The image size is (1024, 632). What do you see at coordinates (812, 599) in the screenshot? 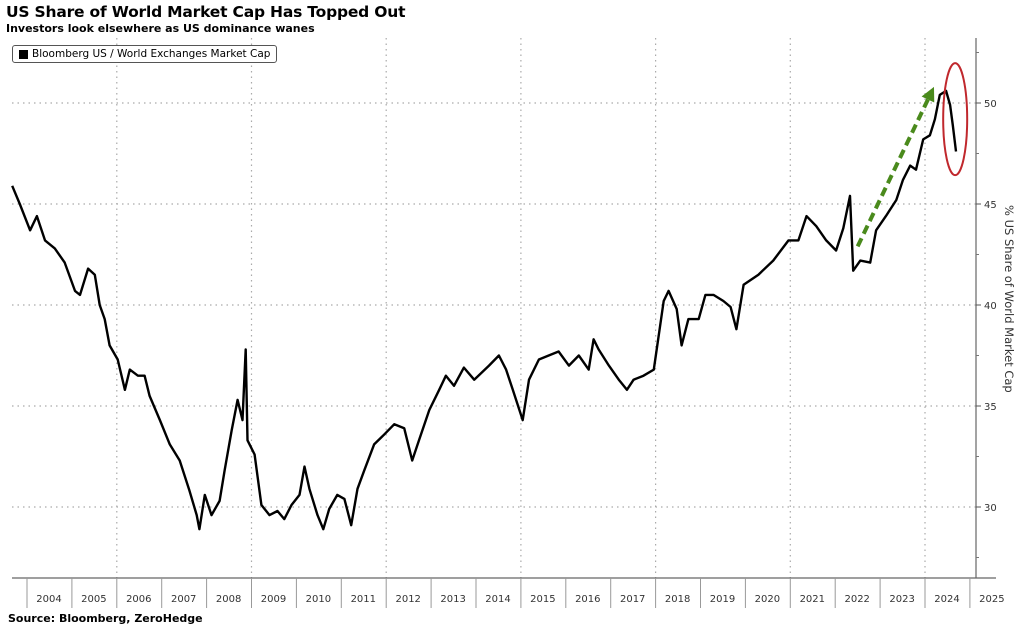
I see `x-tick-label: 2021` at bounding box center [812, 599].